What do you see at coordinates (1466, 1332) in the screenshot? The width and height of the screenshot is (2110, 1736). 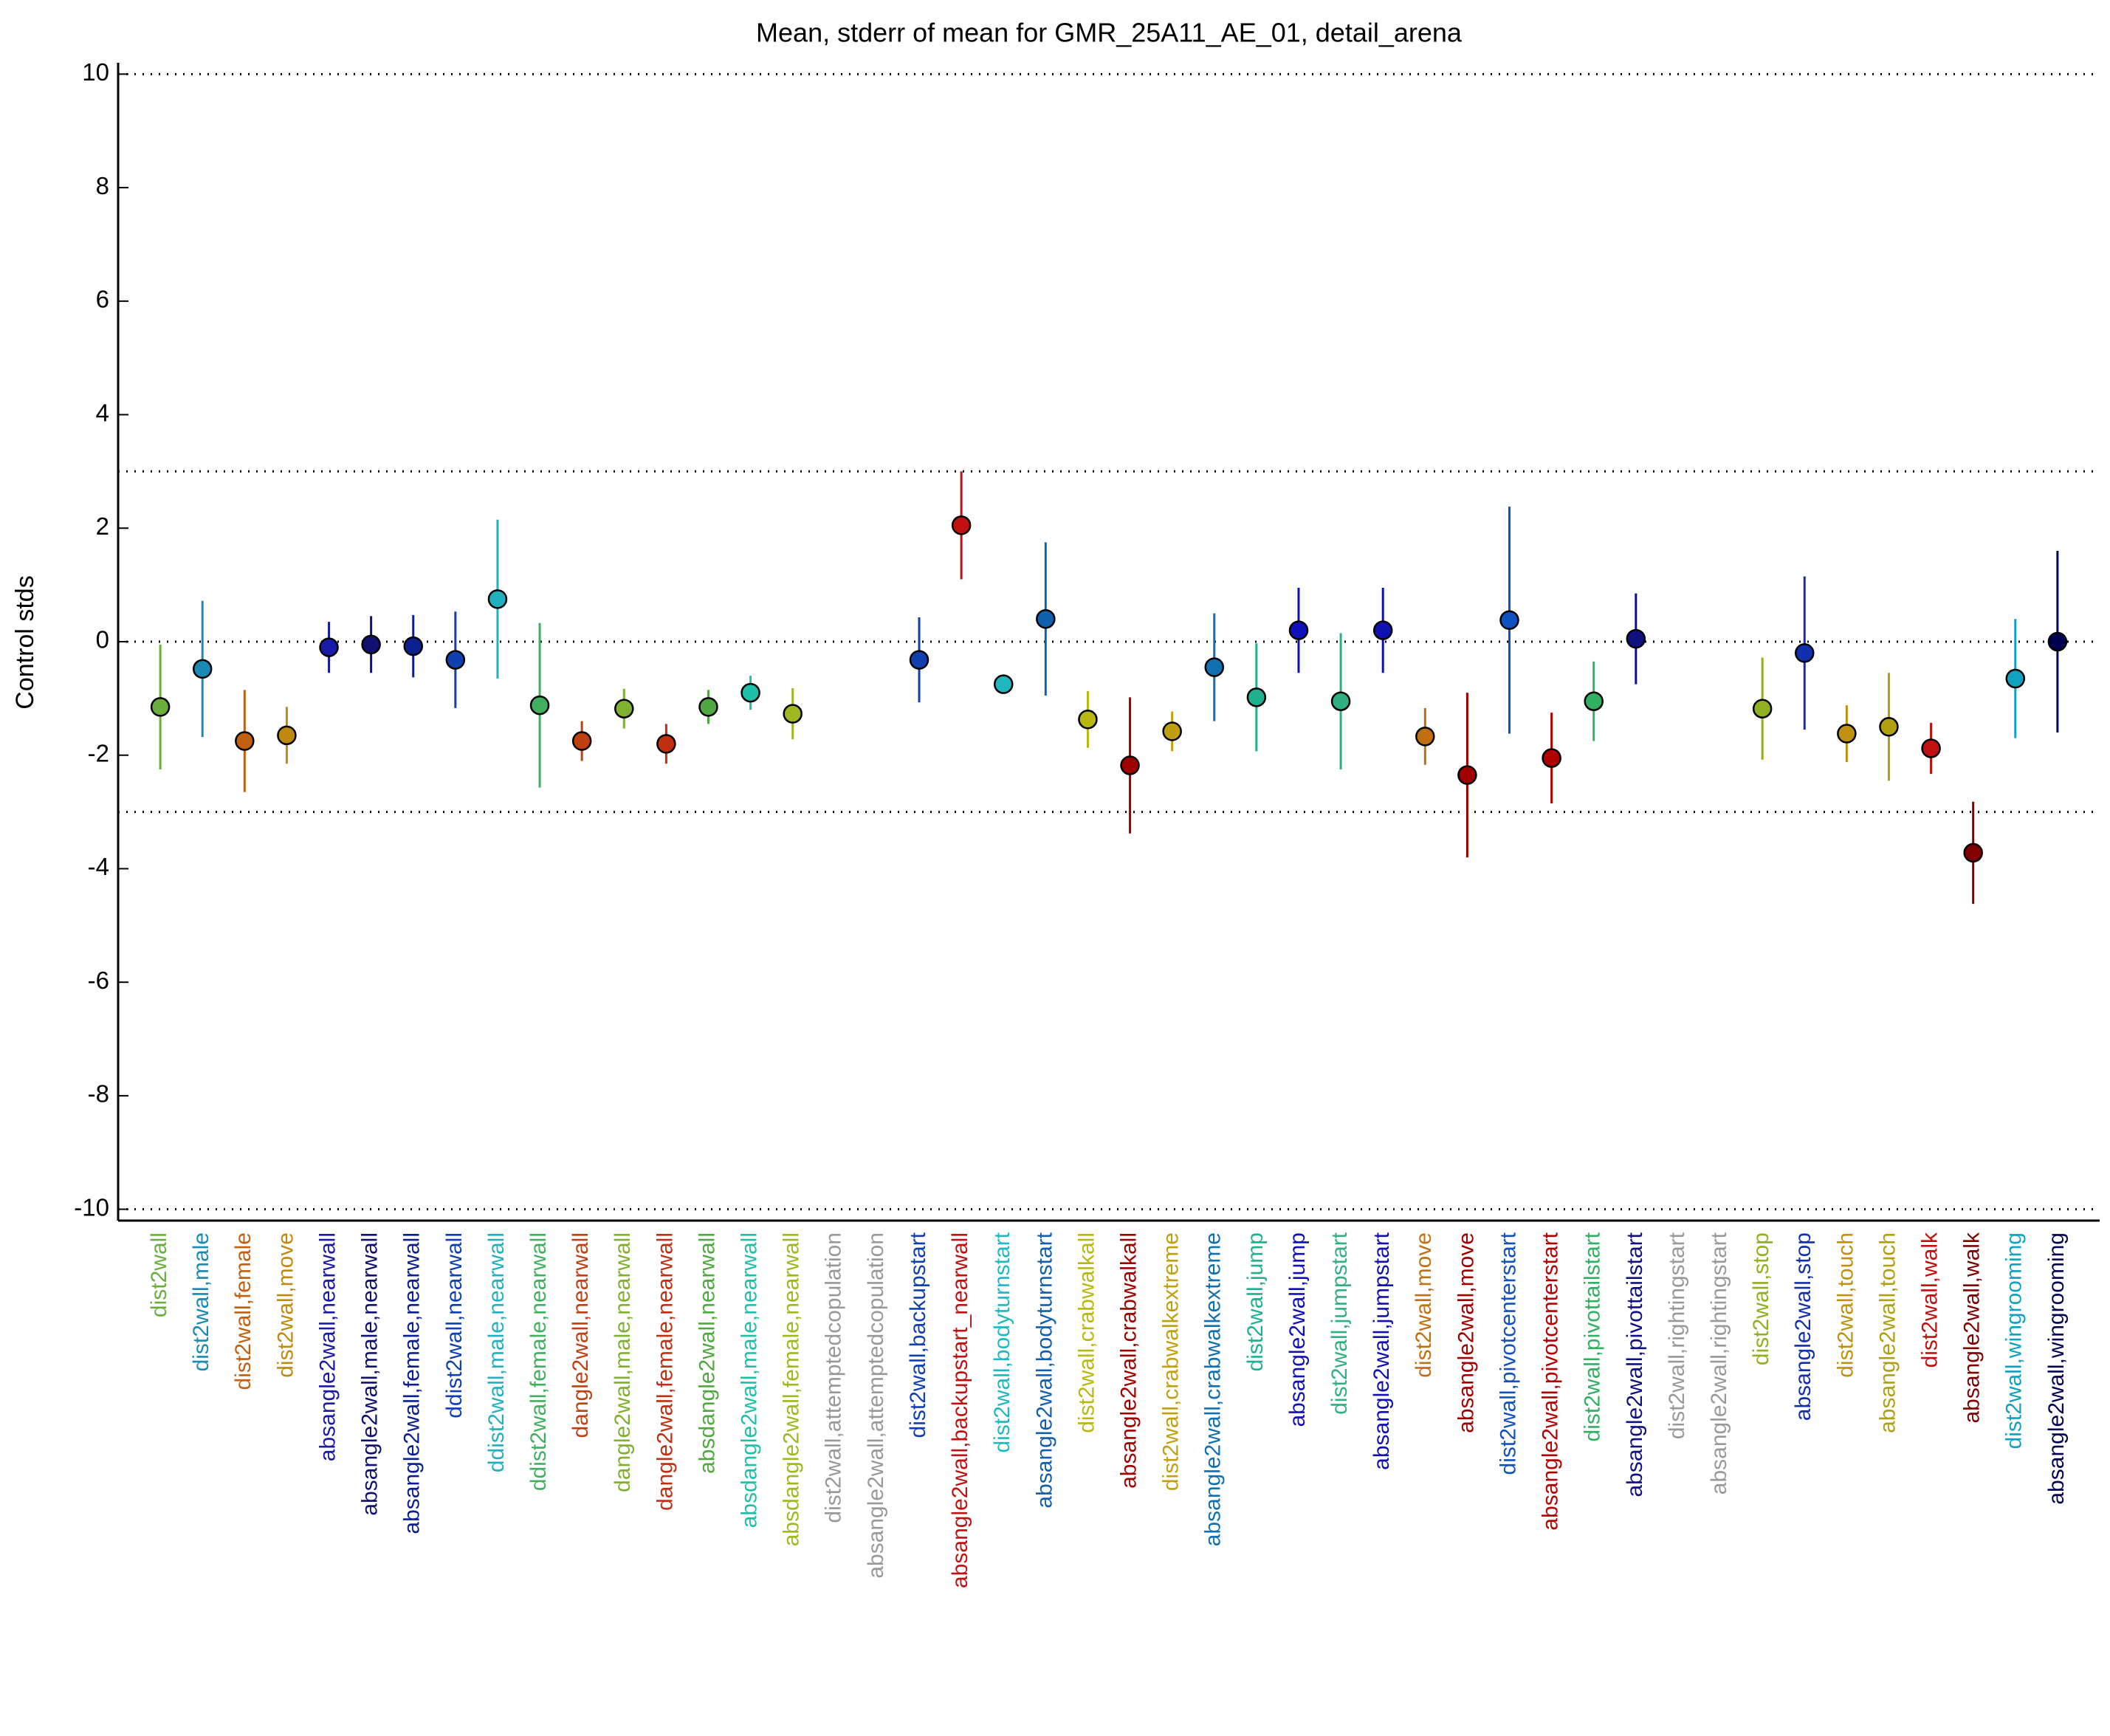 I see `x-tick-label: absangle2wall,move` at bounding box center [1466, 1332].